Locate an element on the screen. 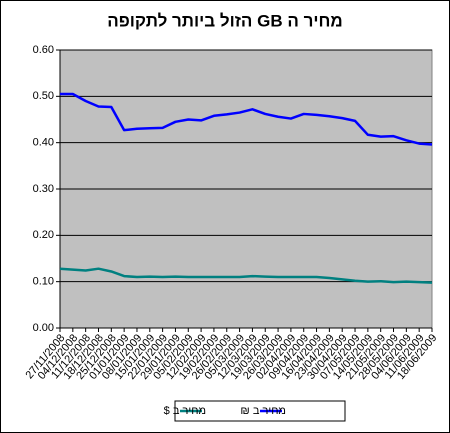 The width and height of the screenshot is (450, 433). y-tick-label: 0.60 is located at coordinates (43, 50).